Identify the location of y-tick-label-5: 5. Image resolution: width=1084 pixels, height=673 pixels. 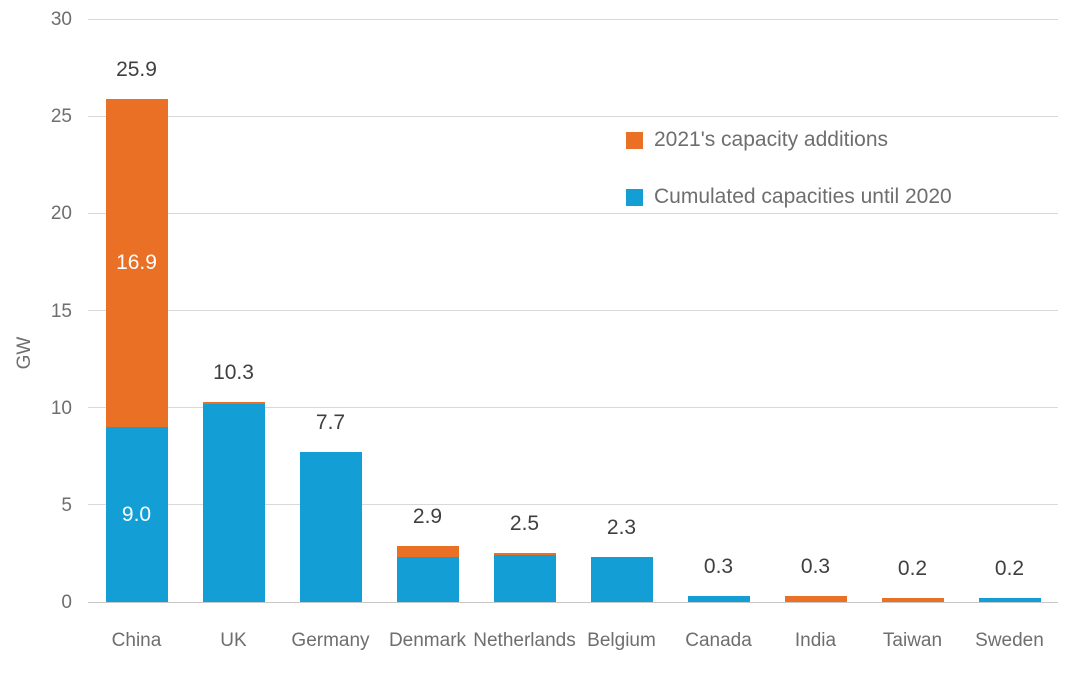
(66, 505).